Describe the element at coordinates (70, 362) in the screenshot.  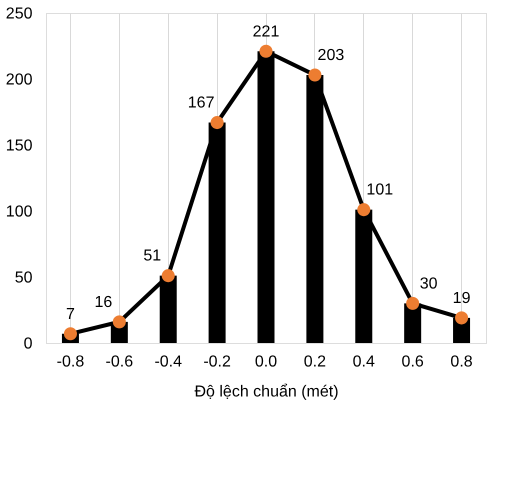
I see `x-tick-label: -0.8` at that location.